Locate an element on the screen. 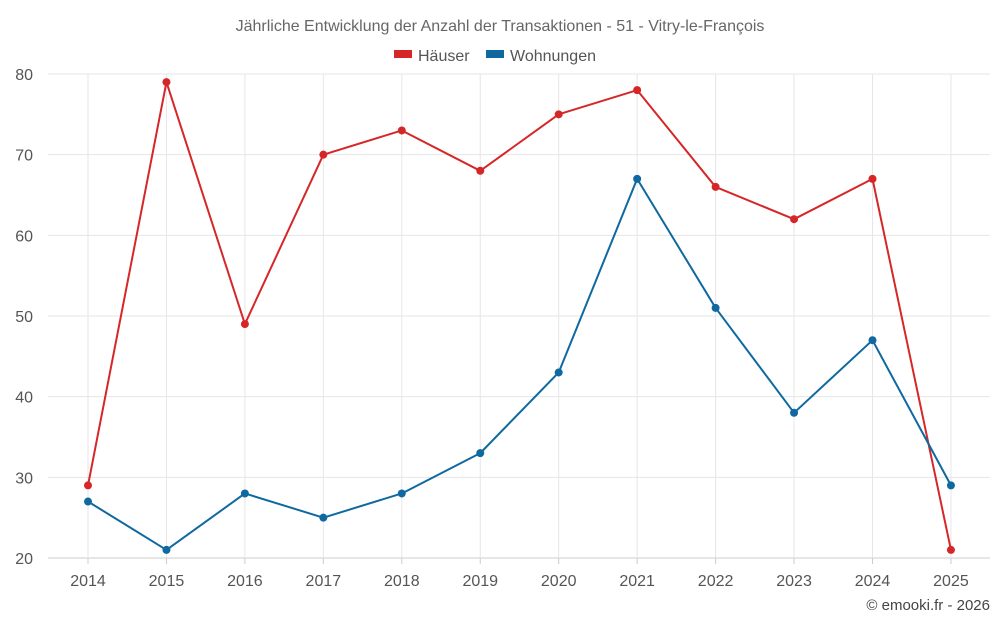 This screenshot has width=1000, height=625. legend: Häuser Wohnungen is located at coordinates (495, 56).